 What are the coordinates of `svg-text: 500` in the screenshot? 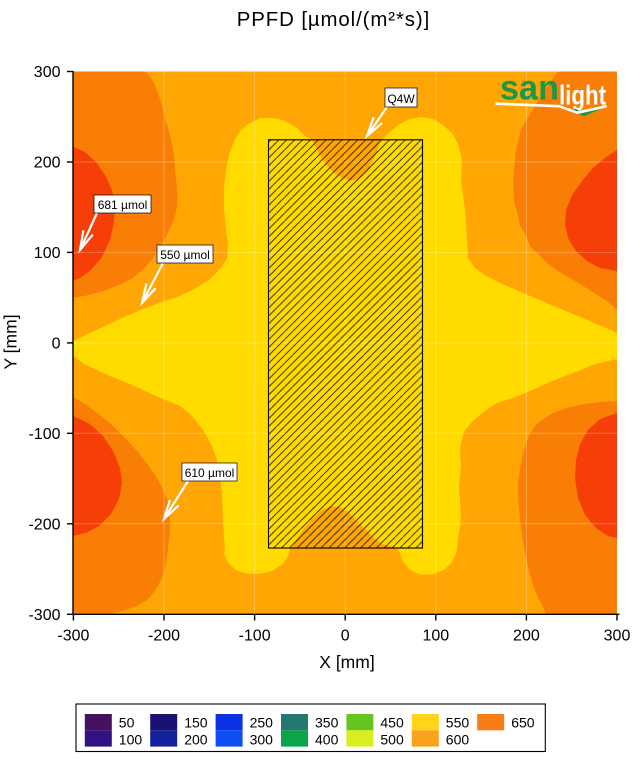 It's located at (392, 740).